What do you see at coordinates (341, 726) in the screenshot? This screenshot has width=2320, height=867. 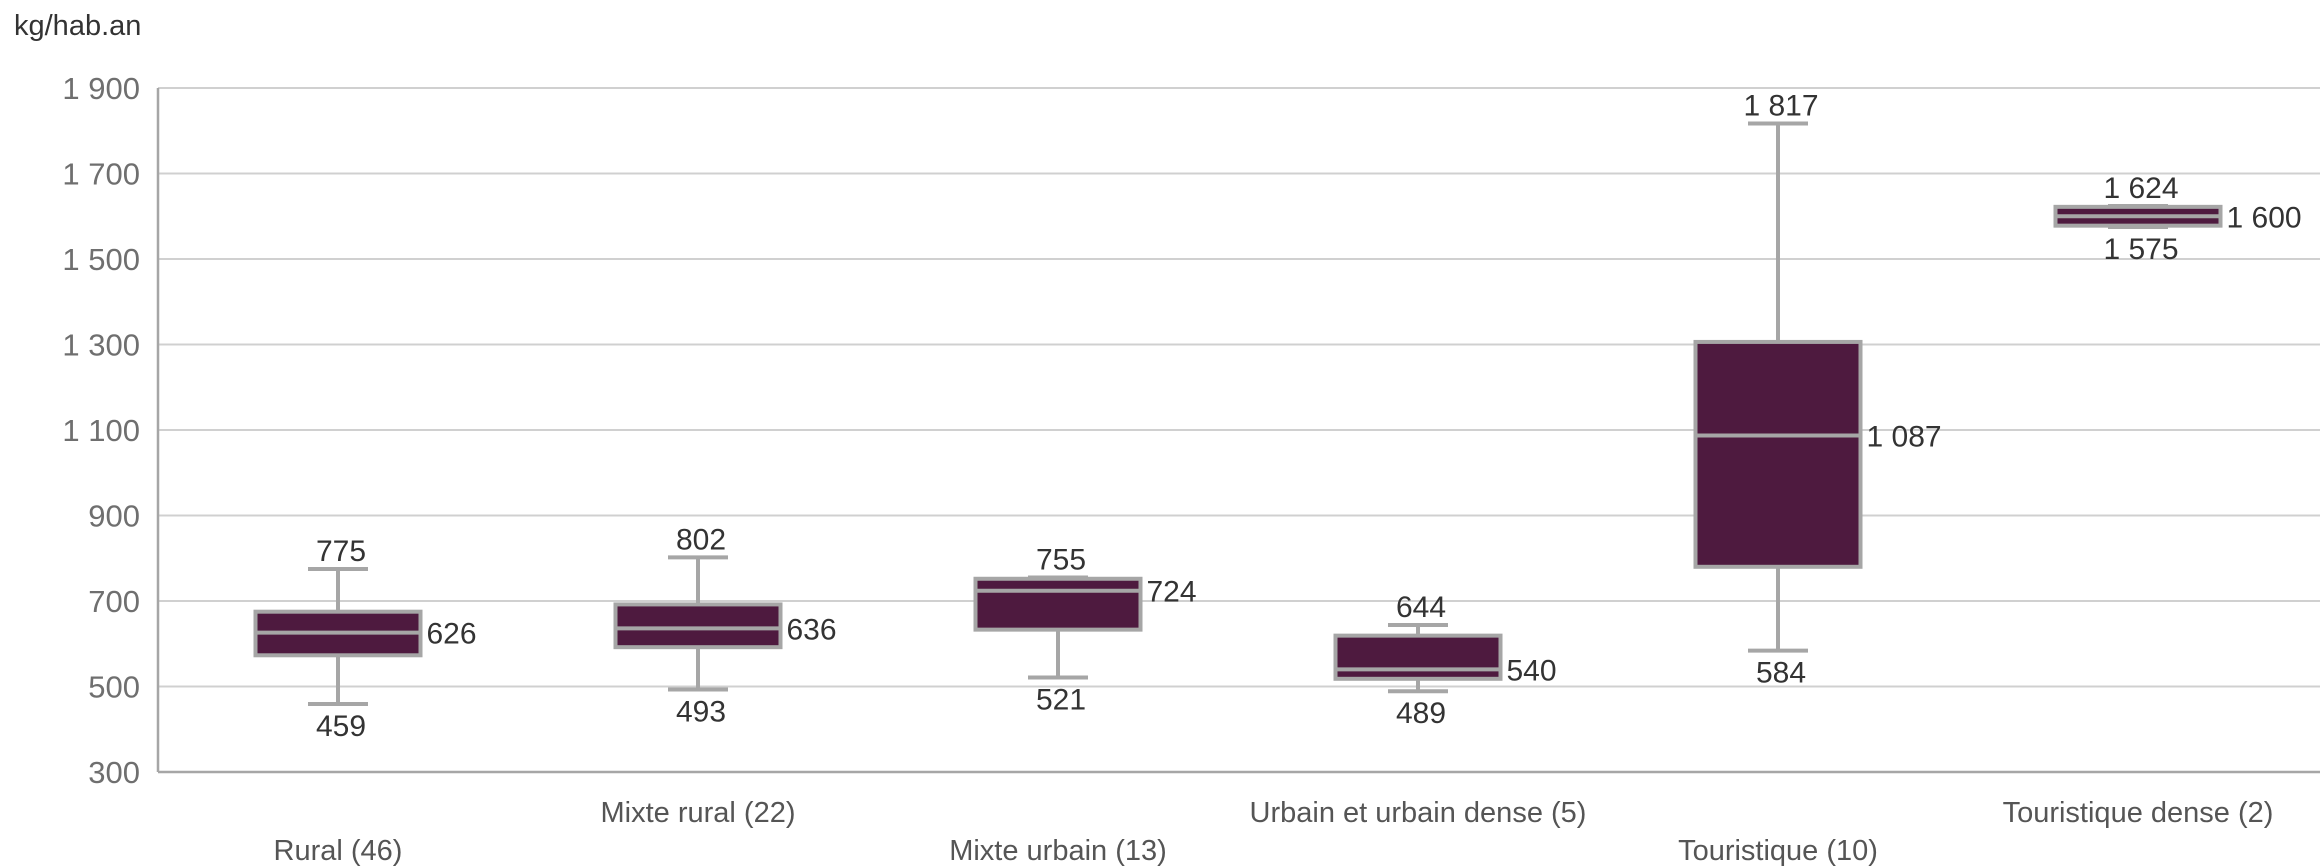 I see `min-value-label: 459` at bounding box center [341, 726].